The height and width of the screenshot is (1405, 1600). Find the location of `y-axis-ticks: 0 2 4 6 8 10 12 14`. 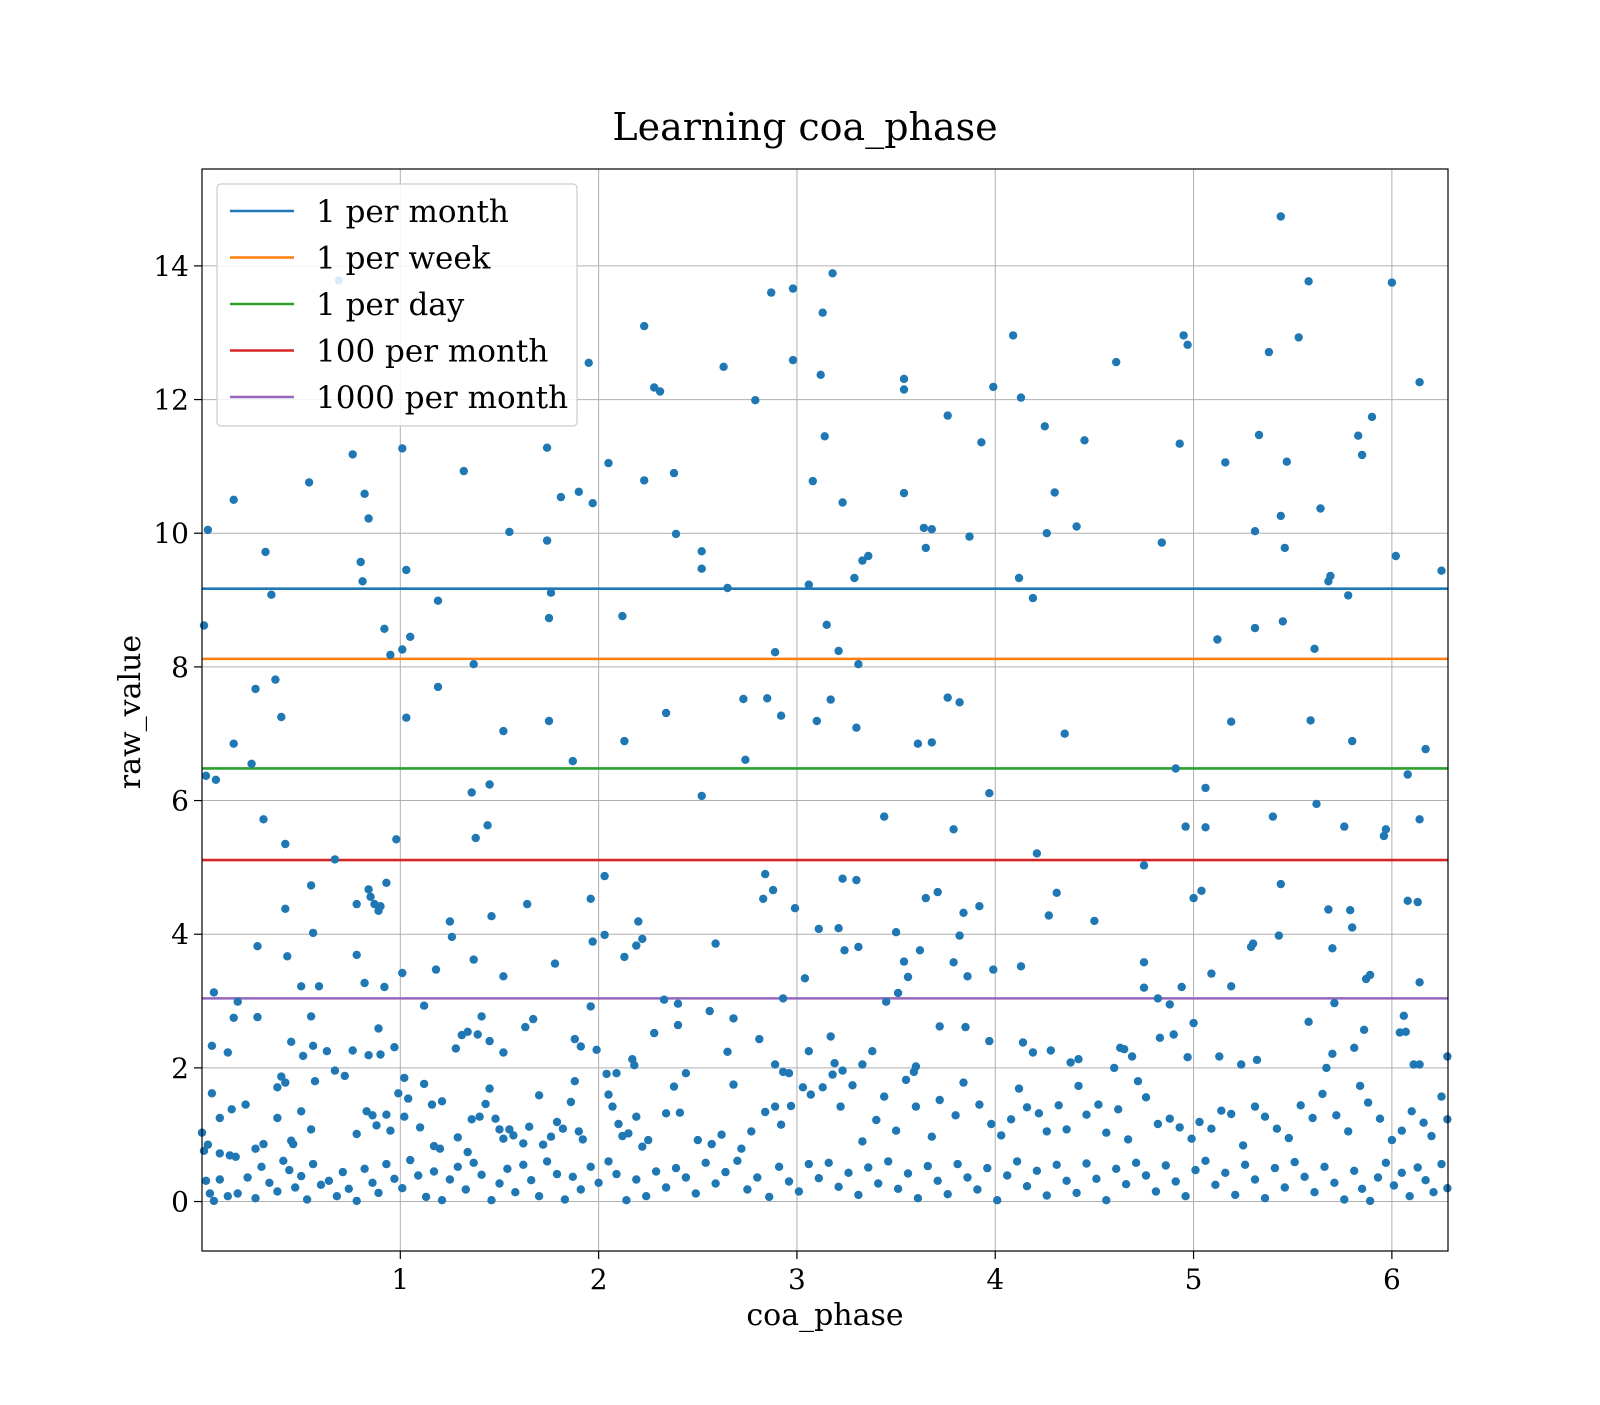

y-axis-ticks: 0 2 4 6 8 10 12 14 is located at coordinates (177, 734).